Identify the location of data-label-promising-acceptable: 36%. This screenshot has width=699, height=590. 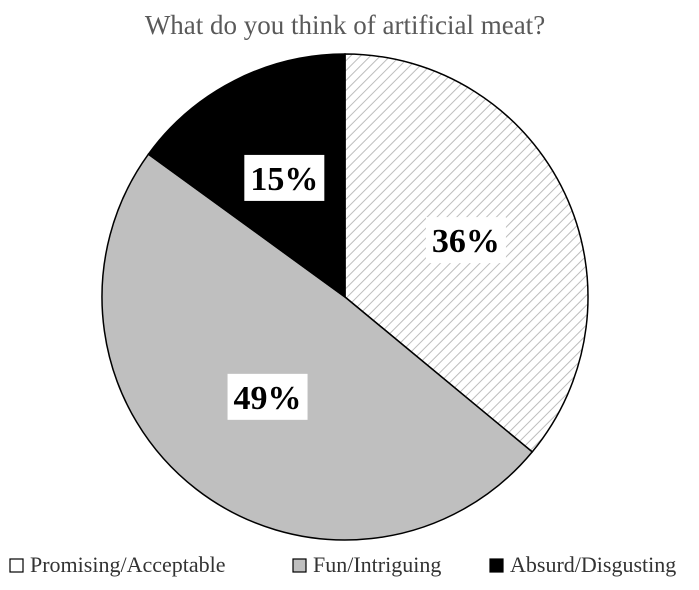
(465, 240).